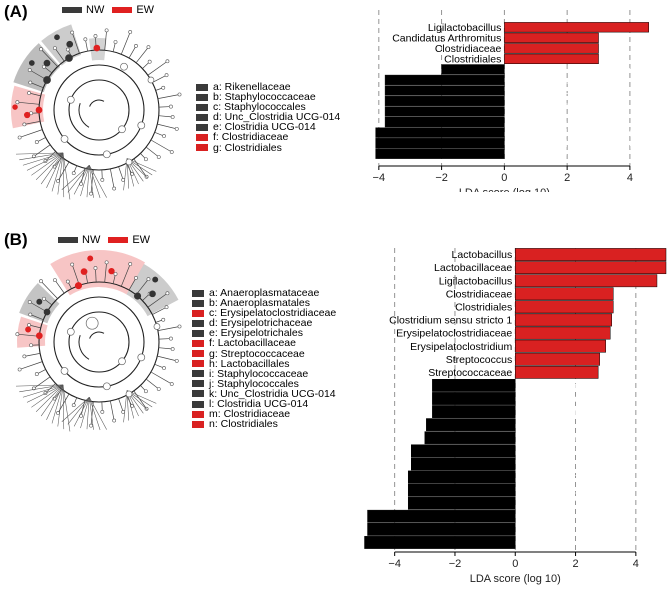  Describe the element at coordinates (256, 333) in the screenshot. I see `taxa-legend-label: e: Erysipelotrichales` at that location.